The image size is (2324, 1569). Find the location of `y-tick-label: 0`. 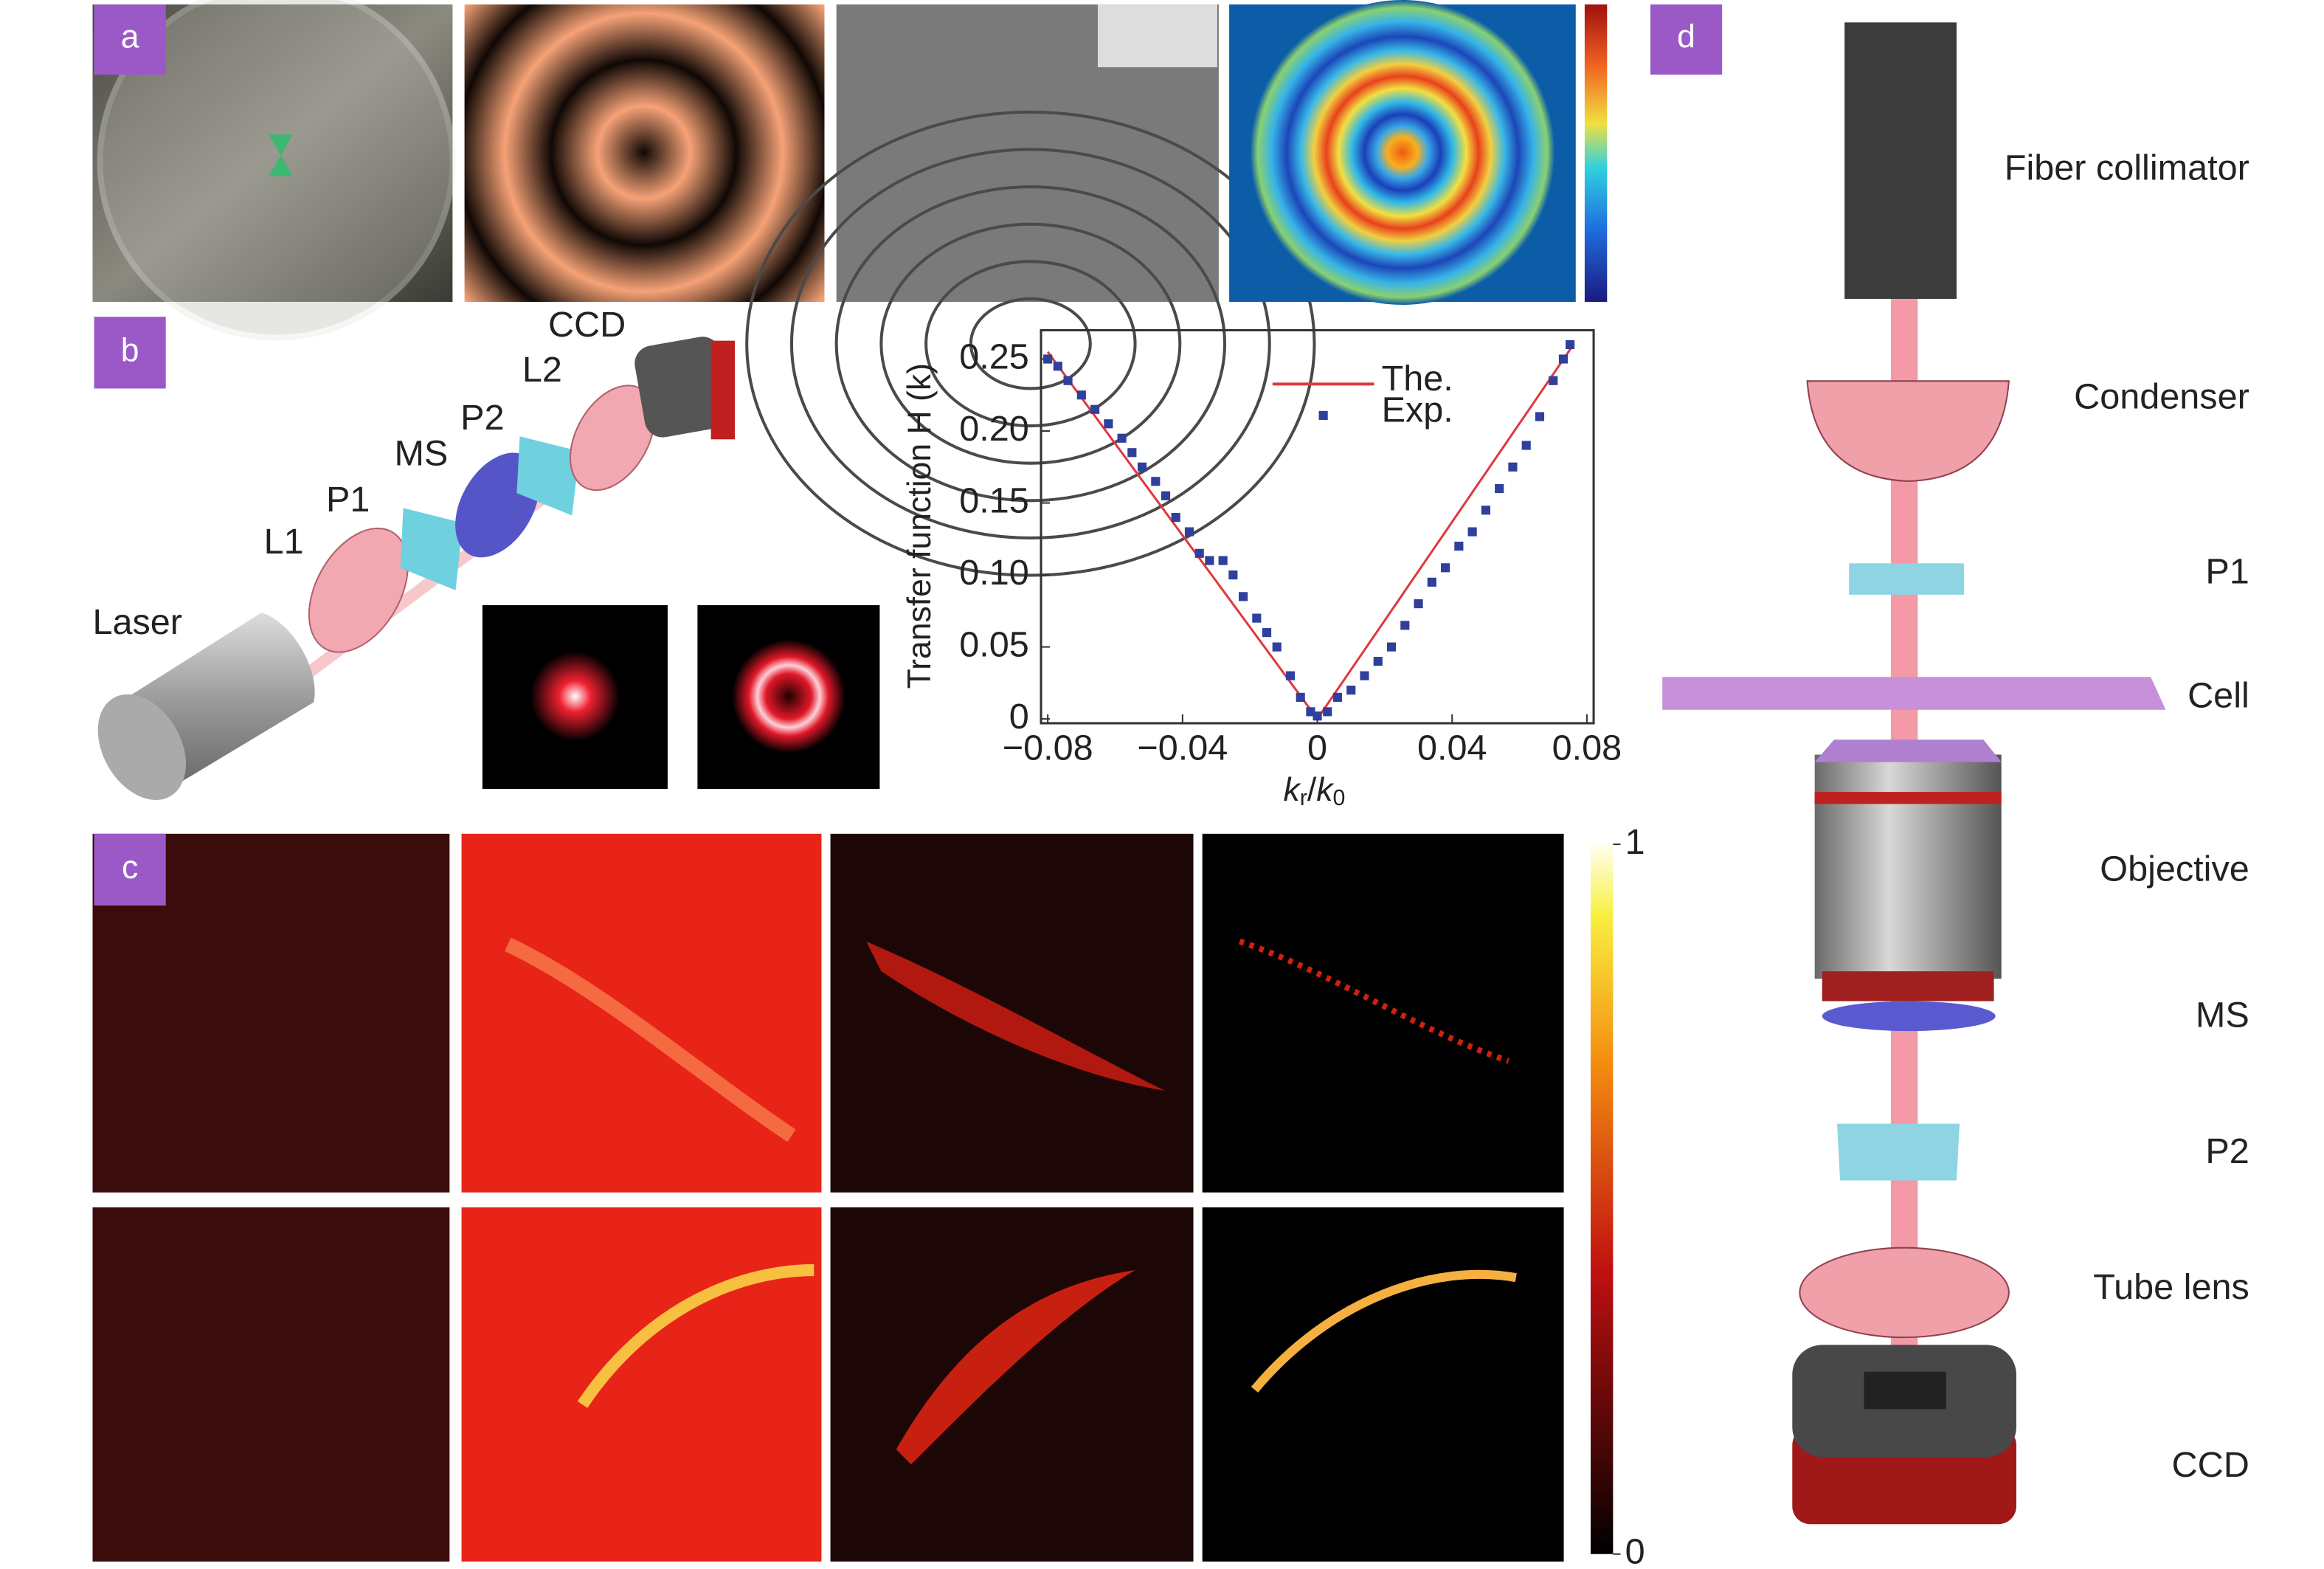

y-tick-label: 0 is located at coordinates (1019, 717).